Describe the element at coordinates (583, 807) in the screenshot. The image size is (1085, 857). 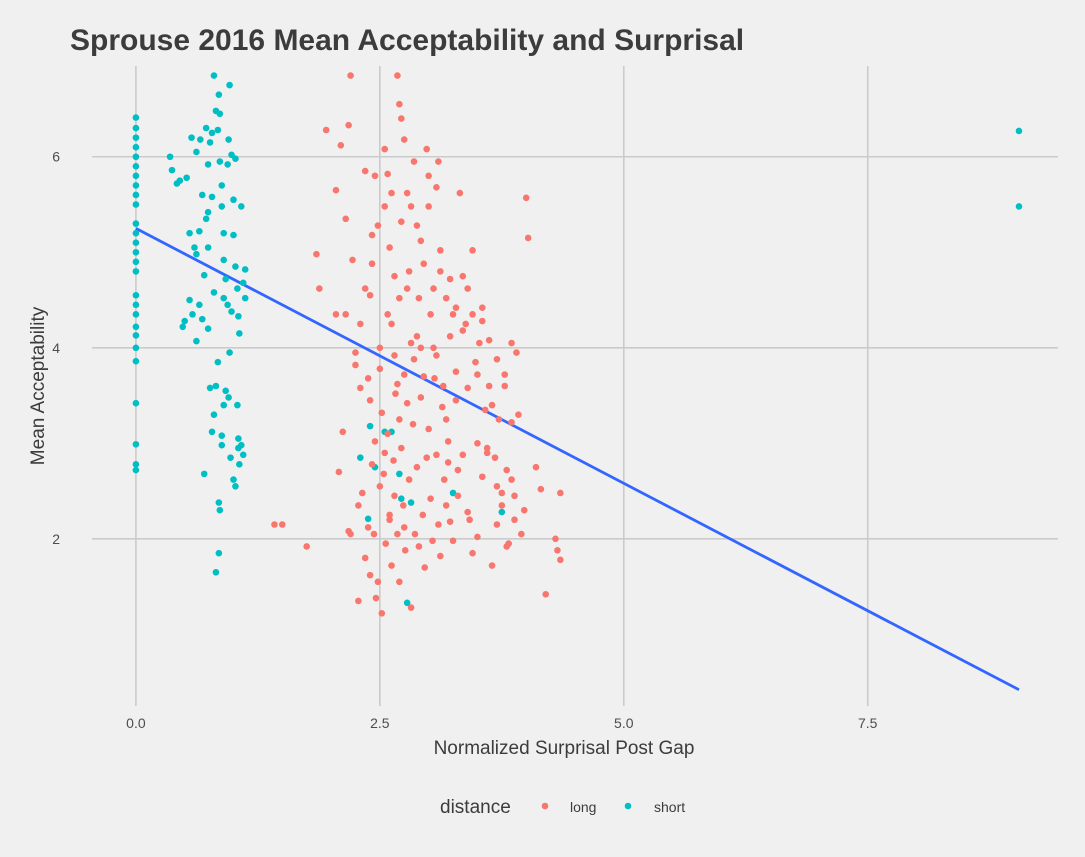
I see `legend-label-long: long` at that location.